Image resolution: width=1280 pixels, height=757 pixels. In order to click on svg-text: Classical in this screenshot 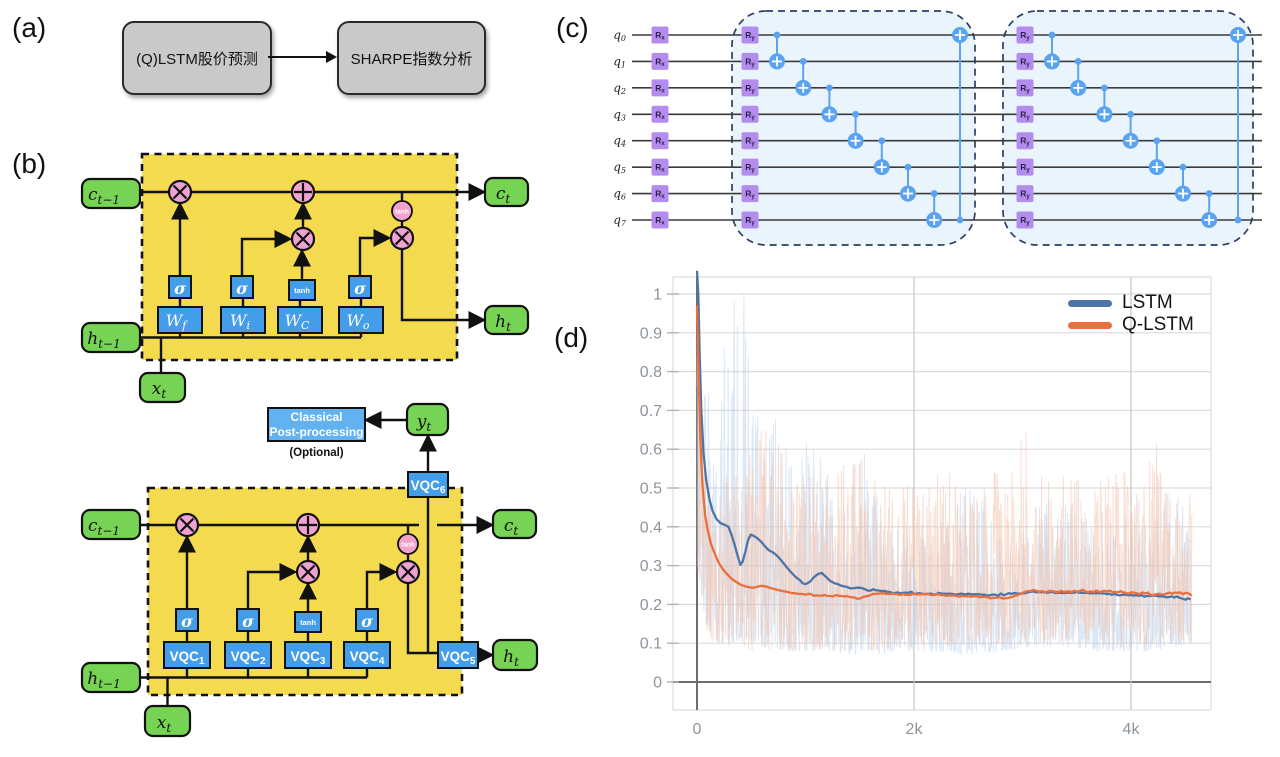, I will do `click(316, 417)`.